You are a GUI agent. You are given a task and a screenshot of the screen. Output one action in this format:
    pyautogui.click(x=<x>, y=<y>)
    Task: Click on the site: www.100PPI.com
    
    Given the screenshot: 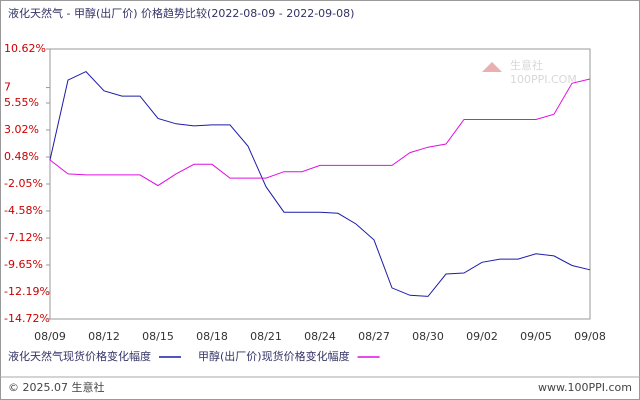 What is the action you would take?
    pyautogui.click(x=585, y=387)
    